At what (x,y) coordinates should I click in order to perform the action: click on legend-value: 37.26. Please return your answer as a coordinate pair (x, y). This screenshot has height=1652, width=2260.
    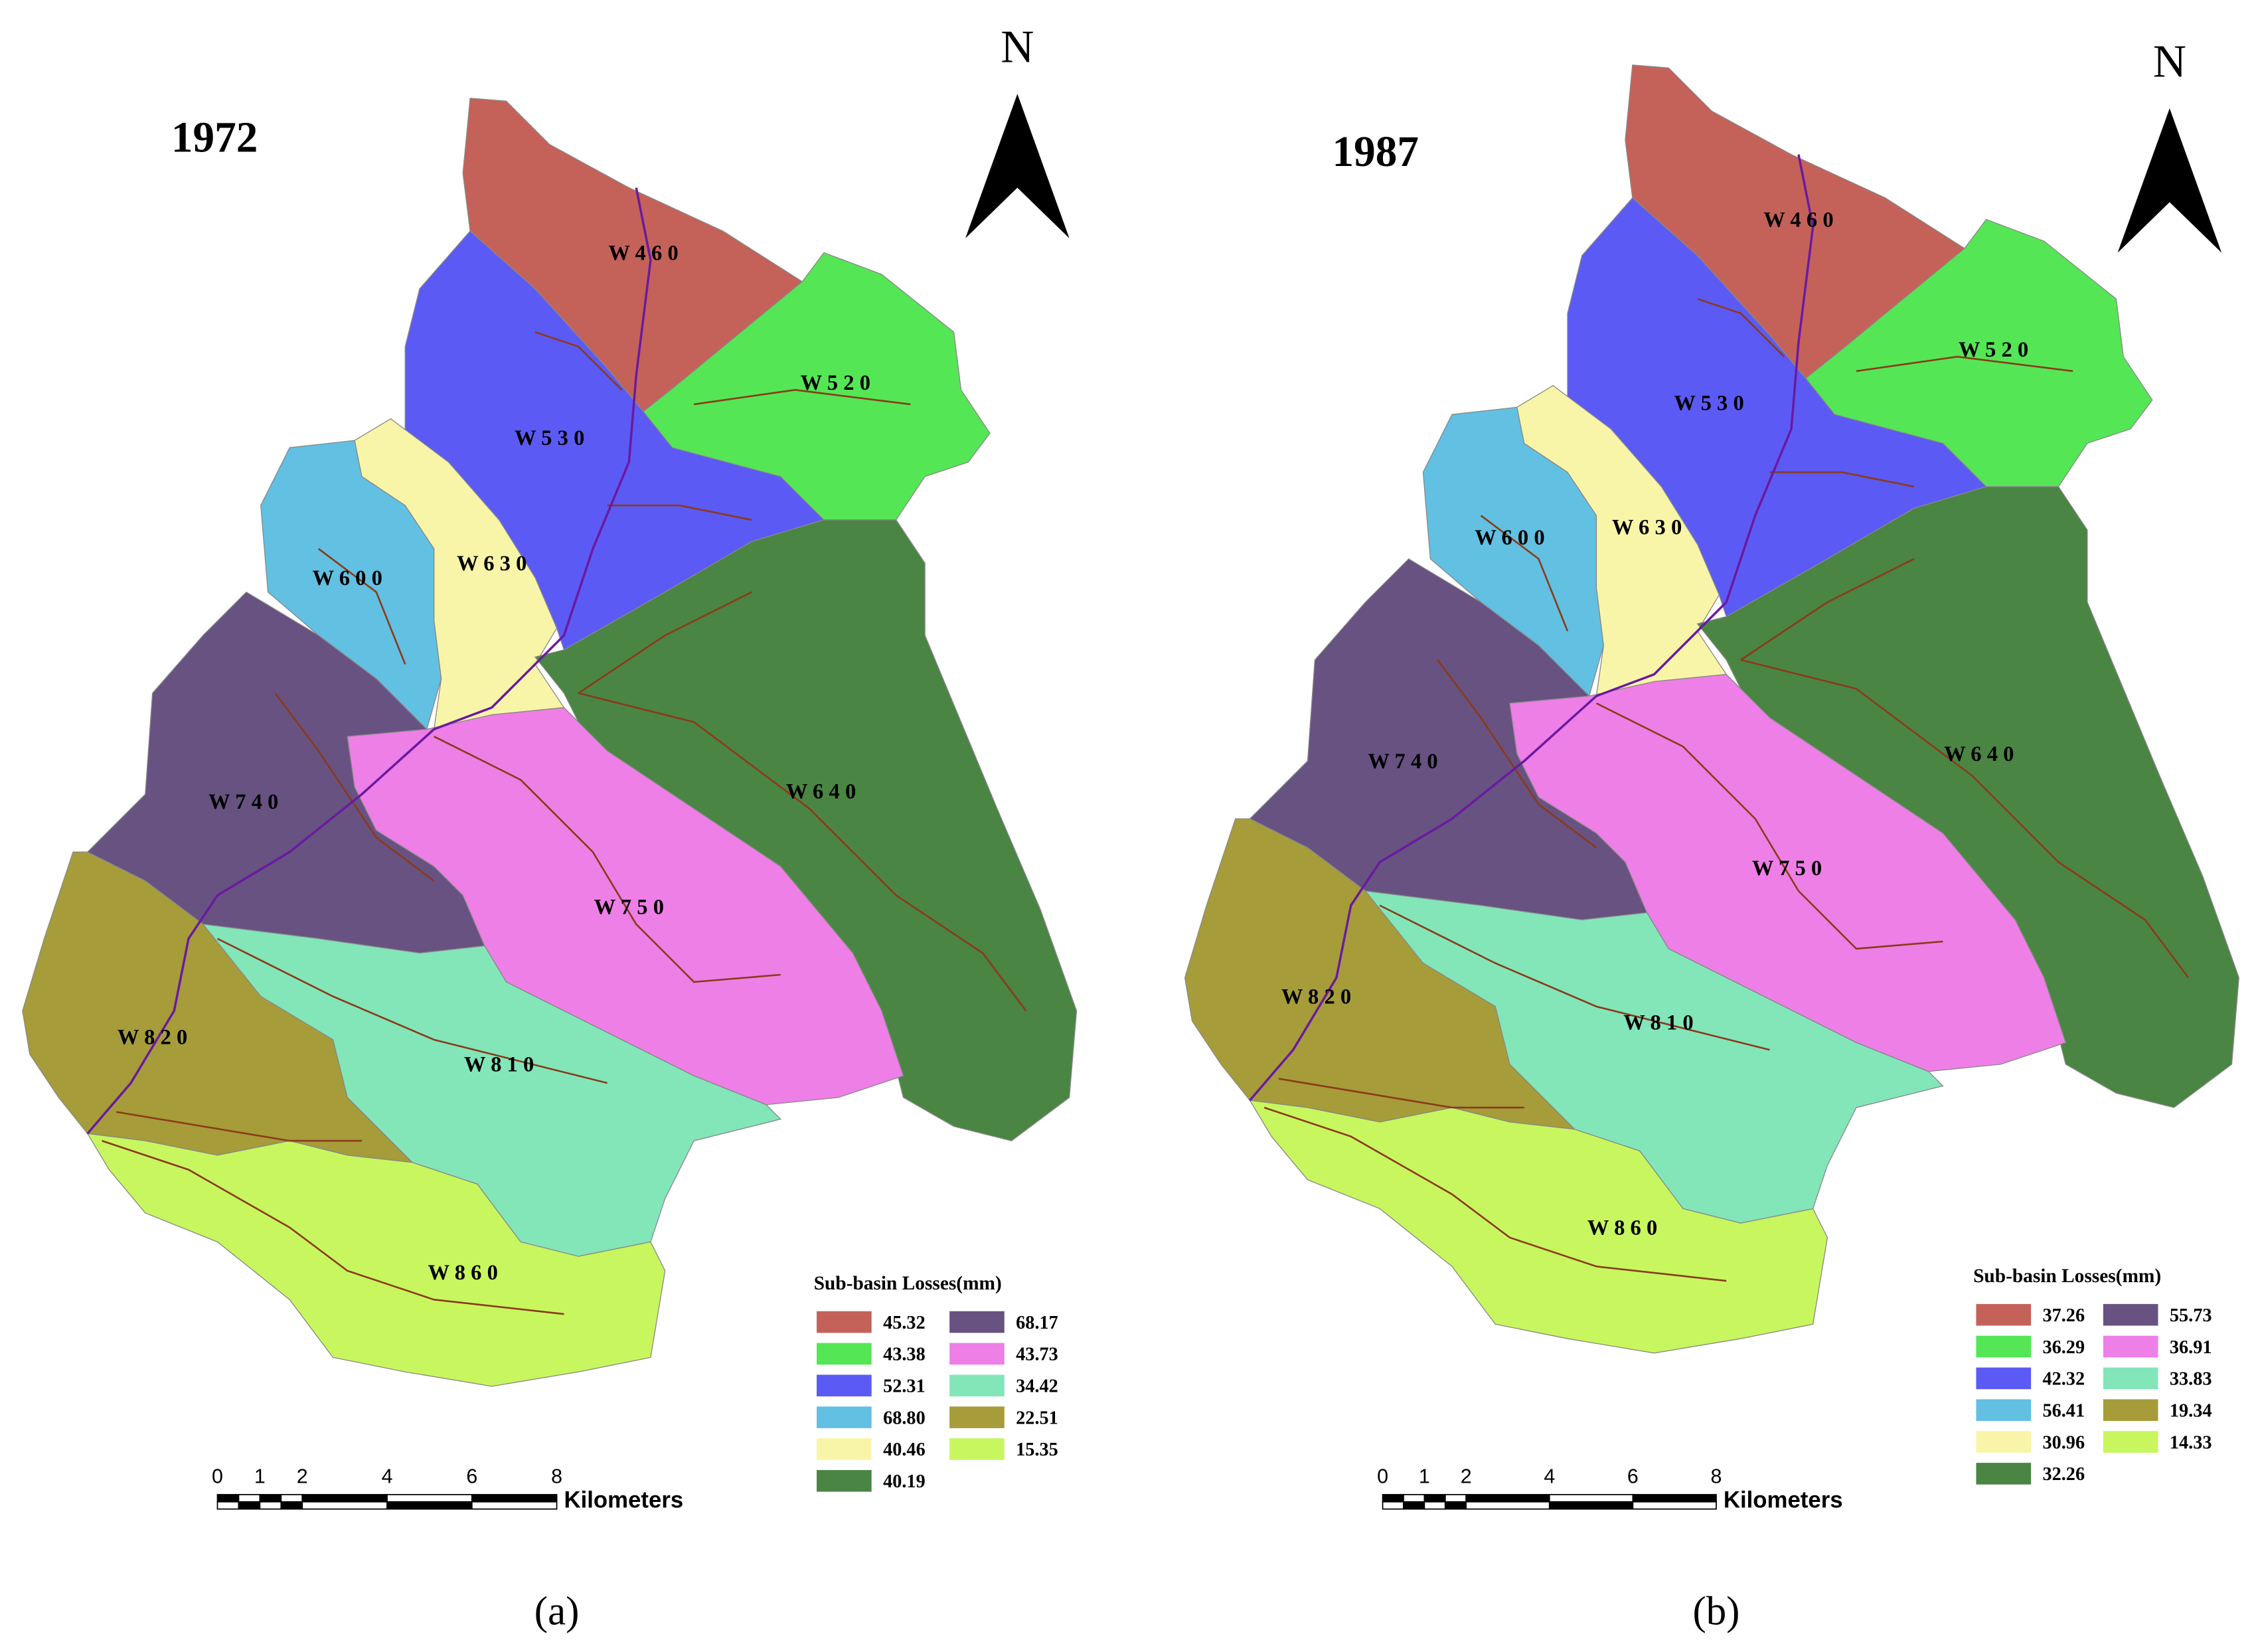
    Looking at the image, I should click on (2063, 1315).